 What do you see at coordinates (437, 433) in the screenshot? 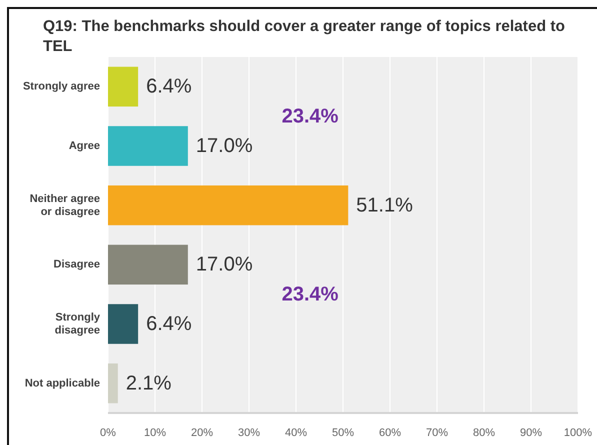
I see `x-tick-label: 70%` at bounding box center [437, 433].